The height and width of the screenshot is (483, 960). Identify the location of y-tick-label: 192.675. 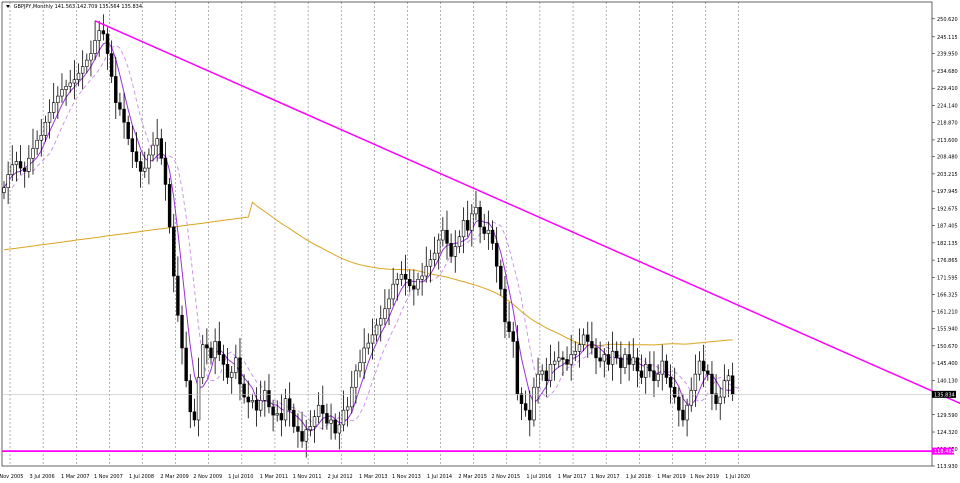
(947, 209).